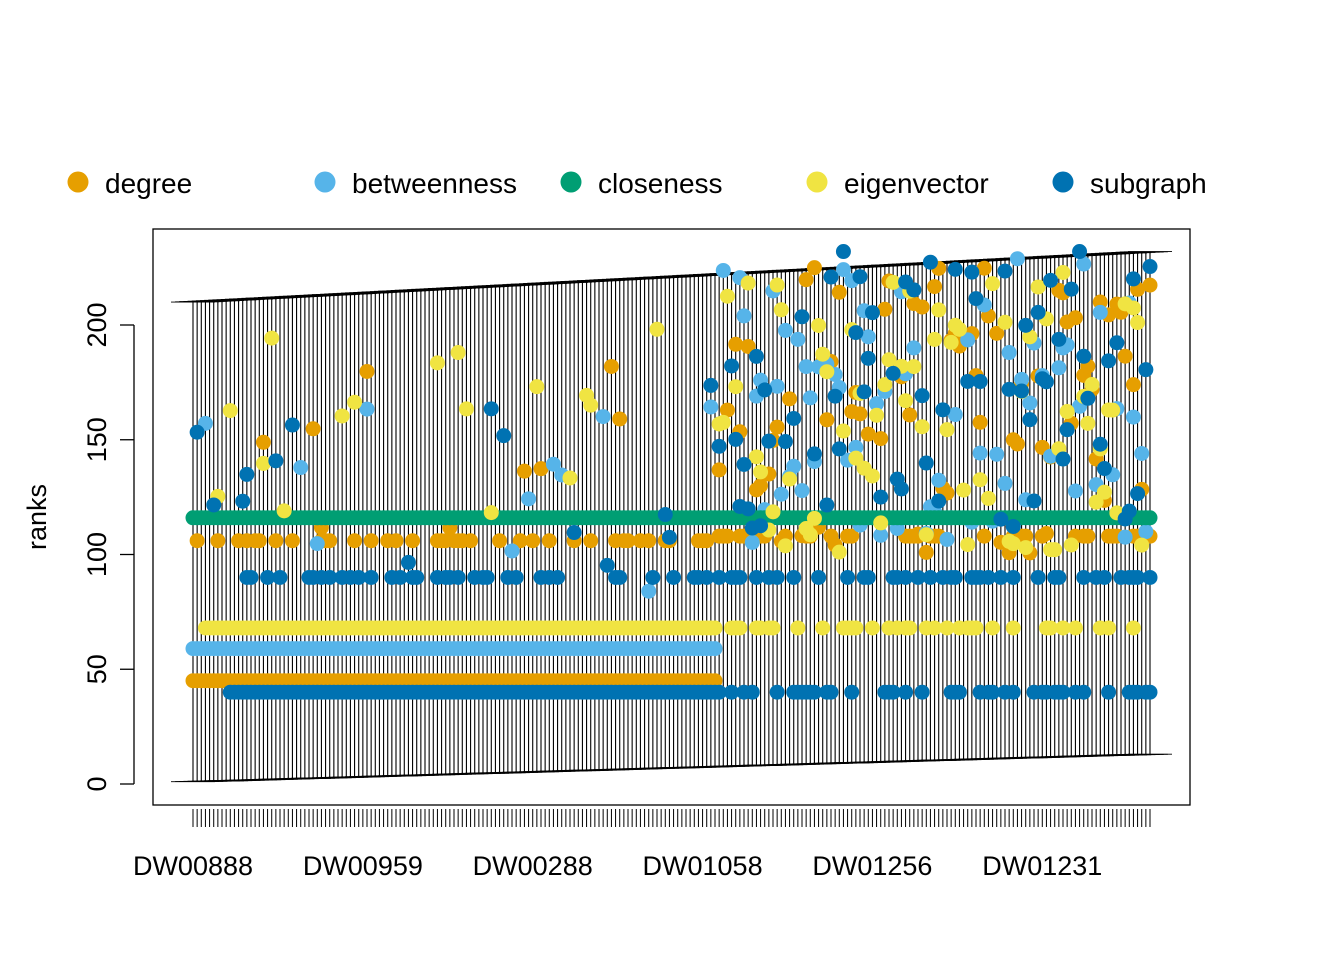 Image resolution: width=1344 pixels, height=960 pixels. I want to click on legend-label: betweenness, so click(434, 183).